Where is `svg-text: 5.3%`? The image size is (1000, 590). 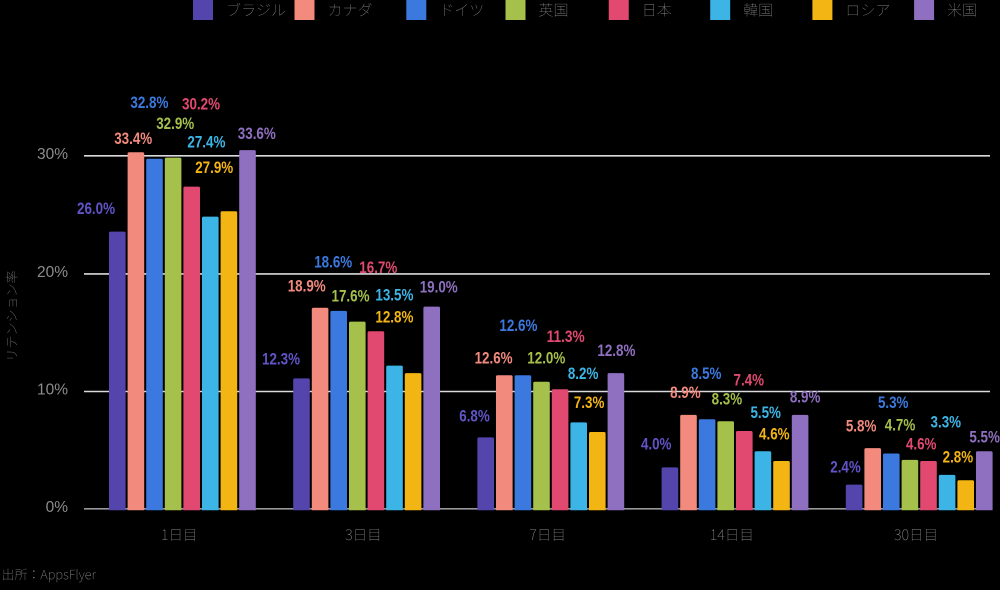
svg-text: 5.3% is located at coordinates (893, 402).